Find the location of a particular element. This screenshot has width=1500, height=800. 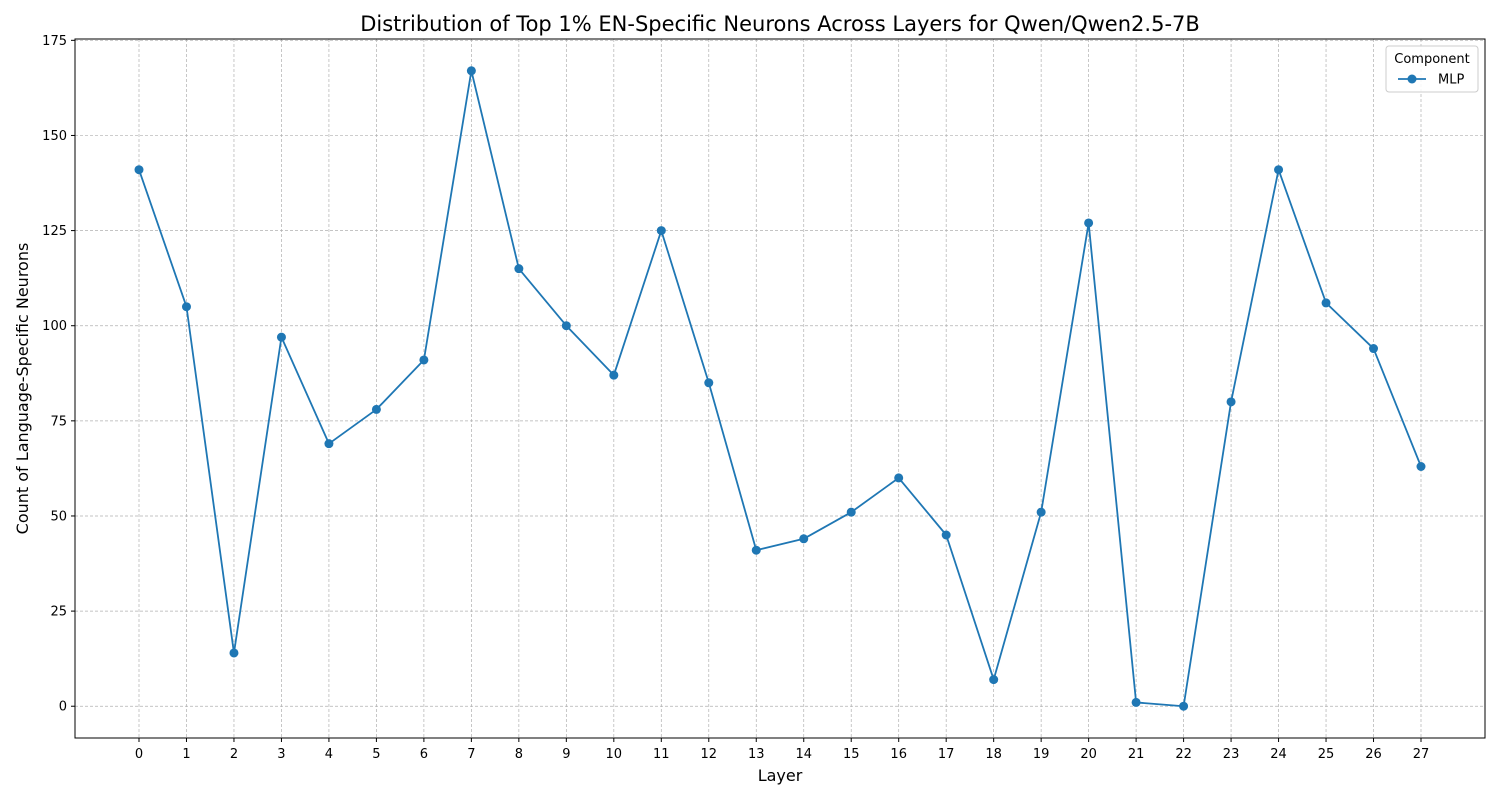

x-tick-label: 24 is located at coordinates (1278, 754).